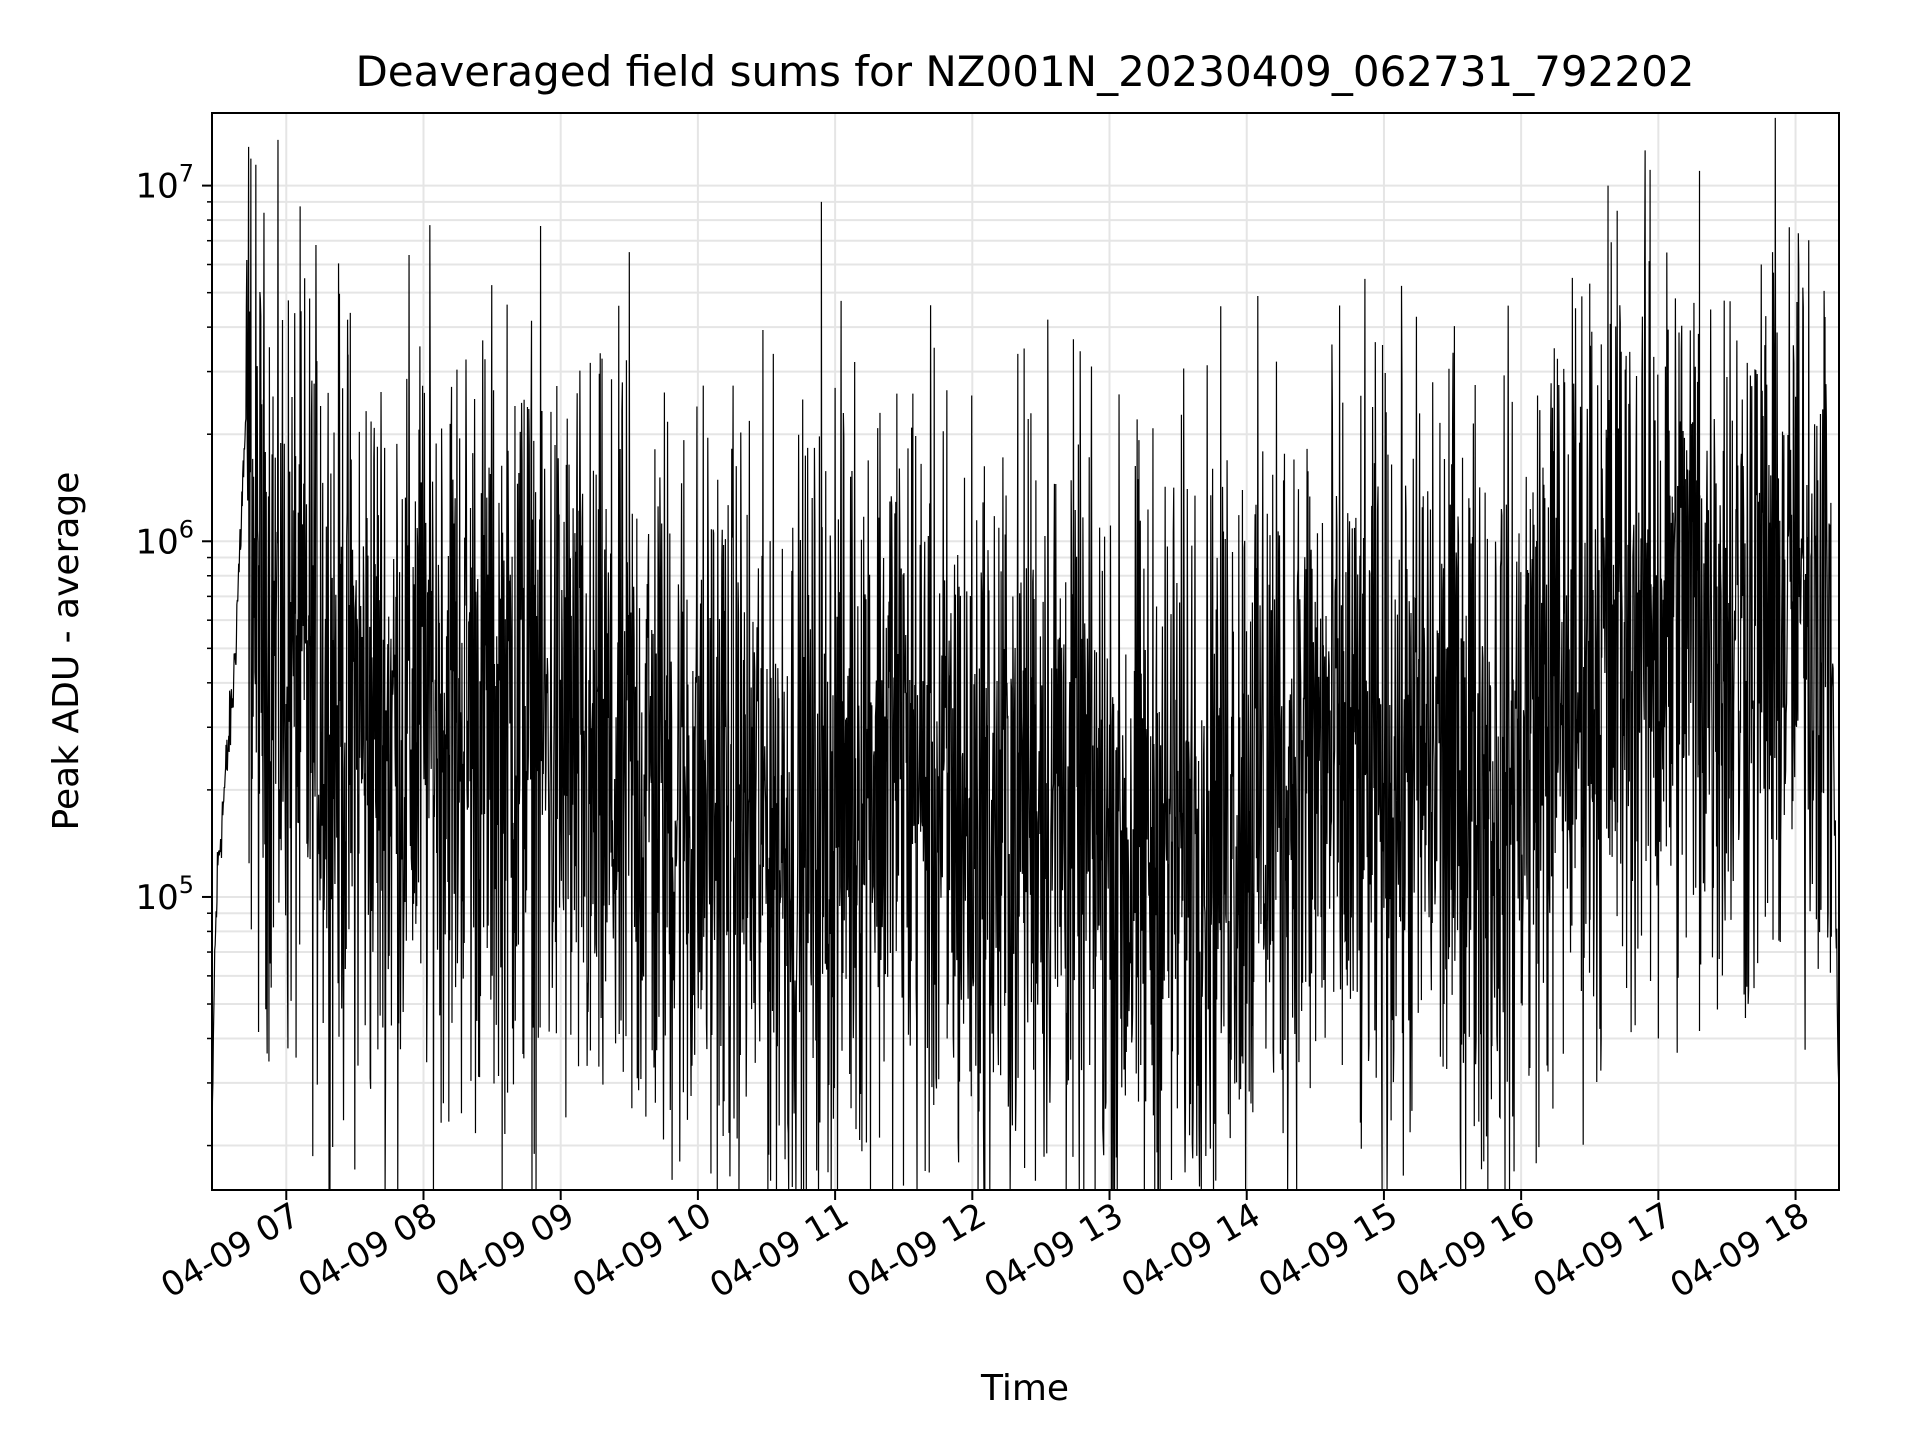  What do you see at coordinates (1602, 1250) in the screenshot?
I see `x-tick-label: 04-09 17` at bounding box center [1602, 1250].